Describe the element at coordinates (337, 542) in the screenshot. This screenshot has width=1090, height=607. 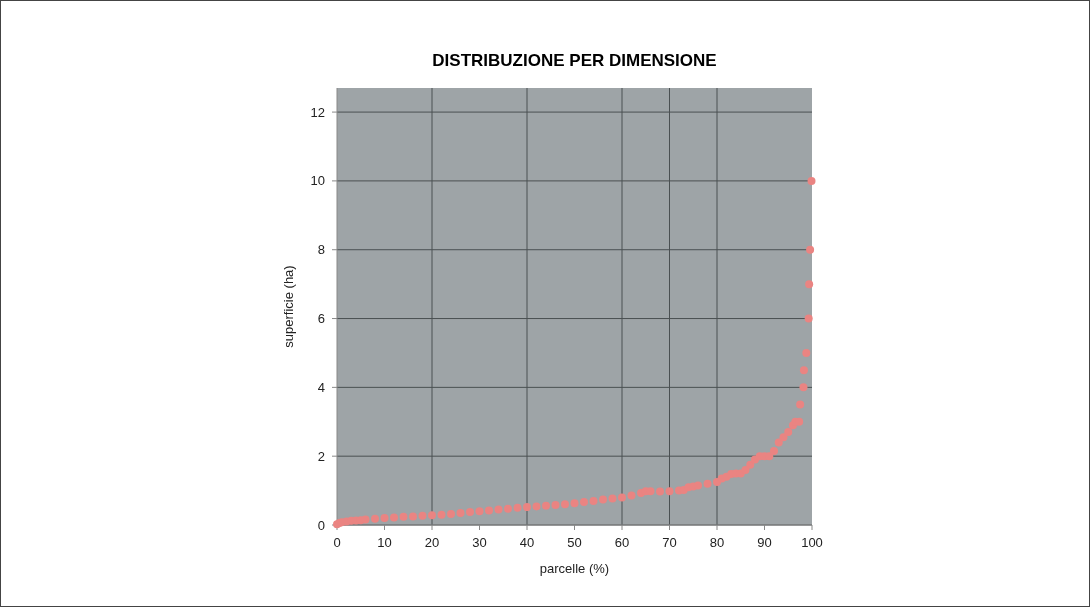
I see `x-tick-label: 0` at that location.